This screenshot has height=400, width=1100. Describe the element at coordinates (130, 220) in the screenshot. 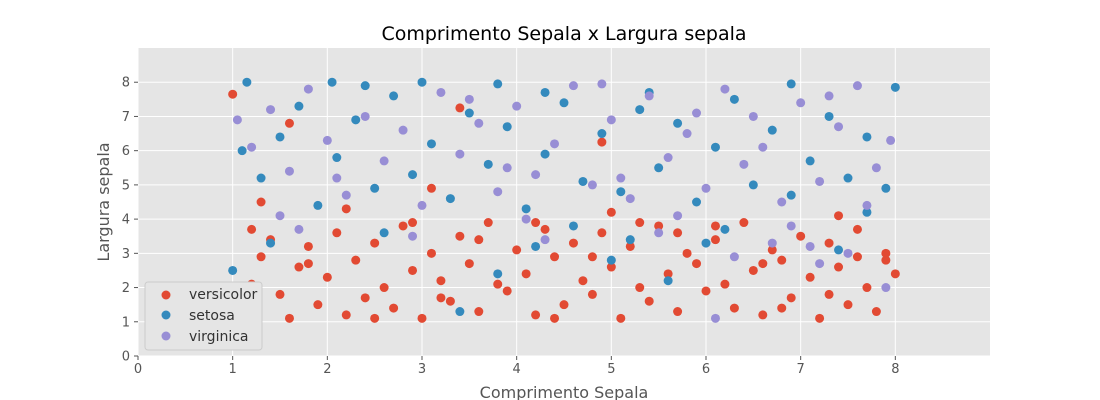

I see `y-axis-ticks: 0 1 2 3 4 5 6 7 8` at that location.